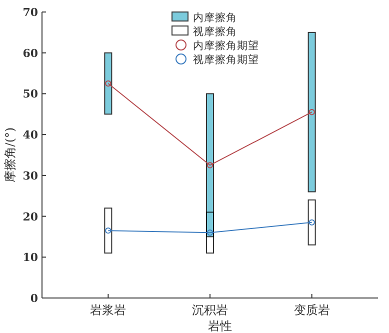 This screenshot has height=333, width=389. I want to click on y-tick-label: 0, so click(34, 298).